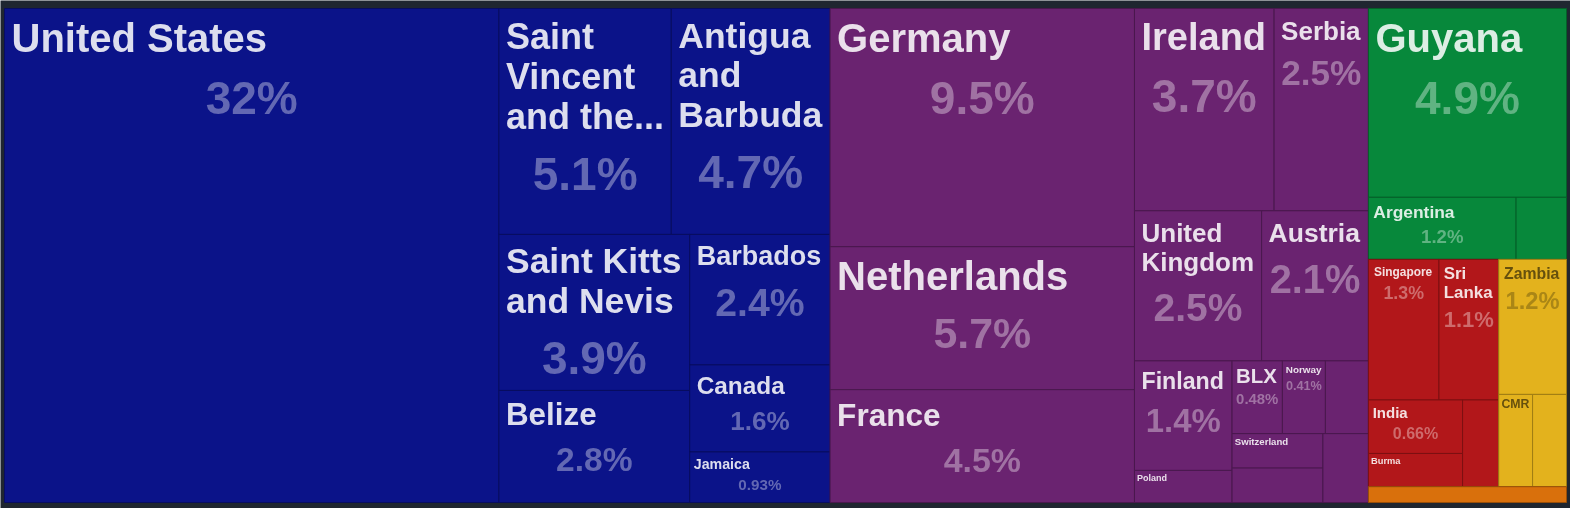  Describe the element at coordinates (1532, 273) in the screenshot. I see `category-label: Zambia` at that location.